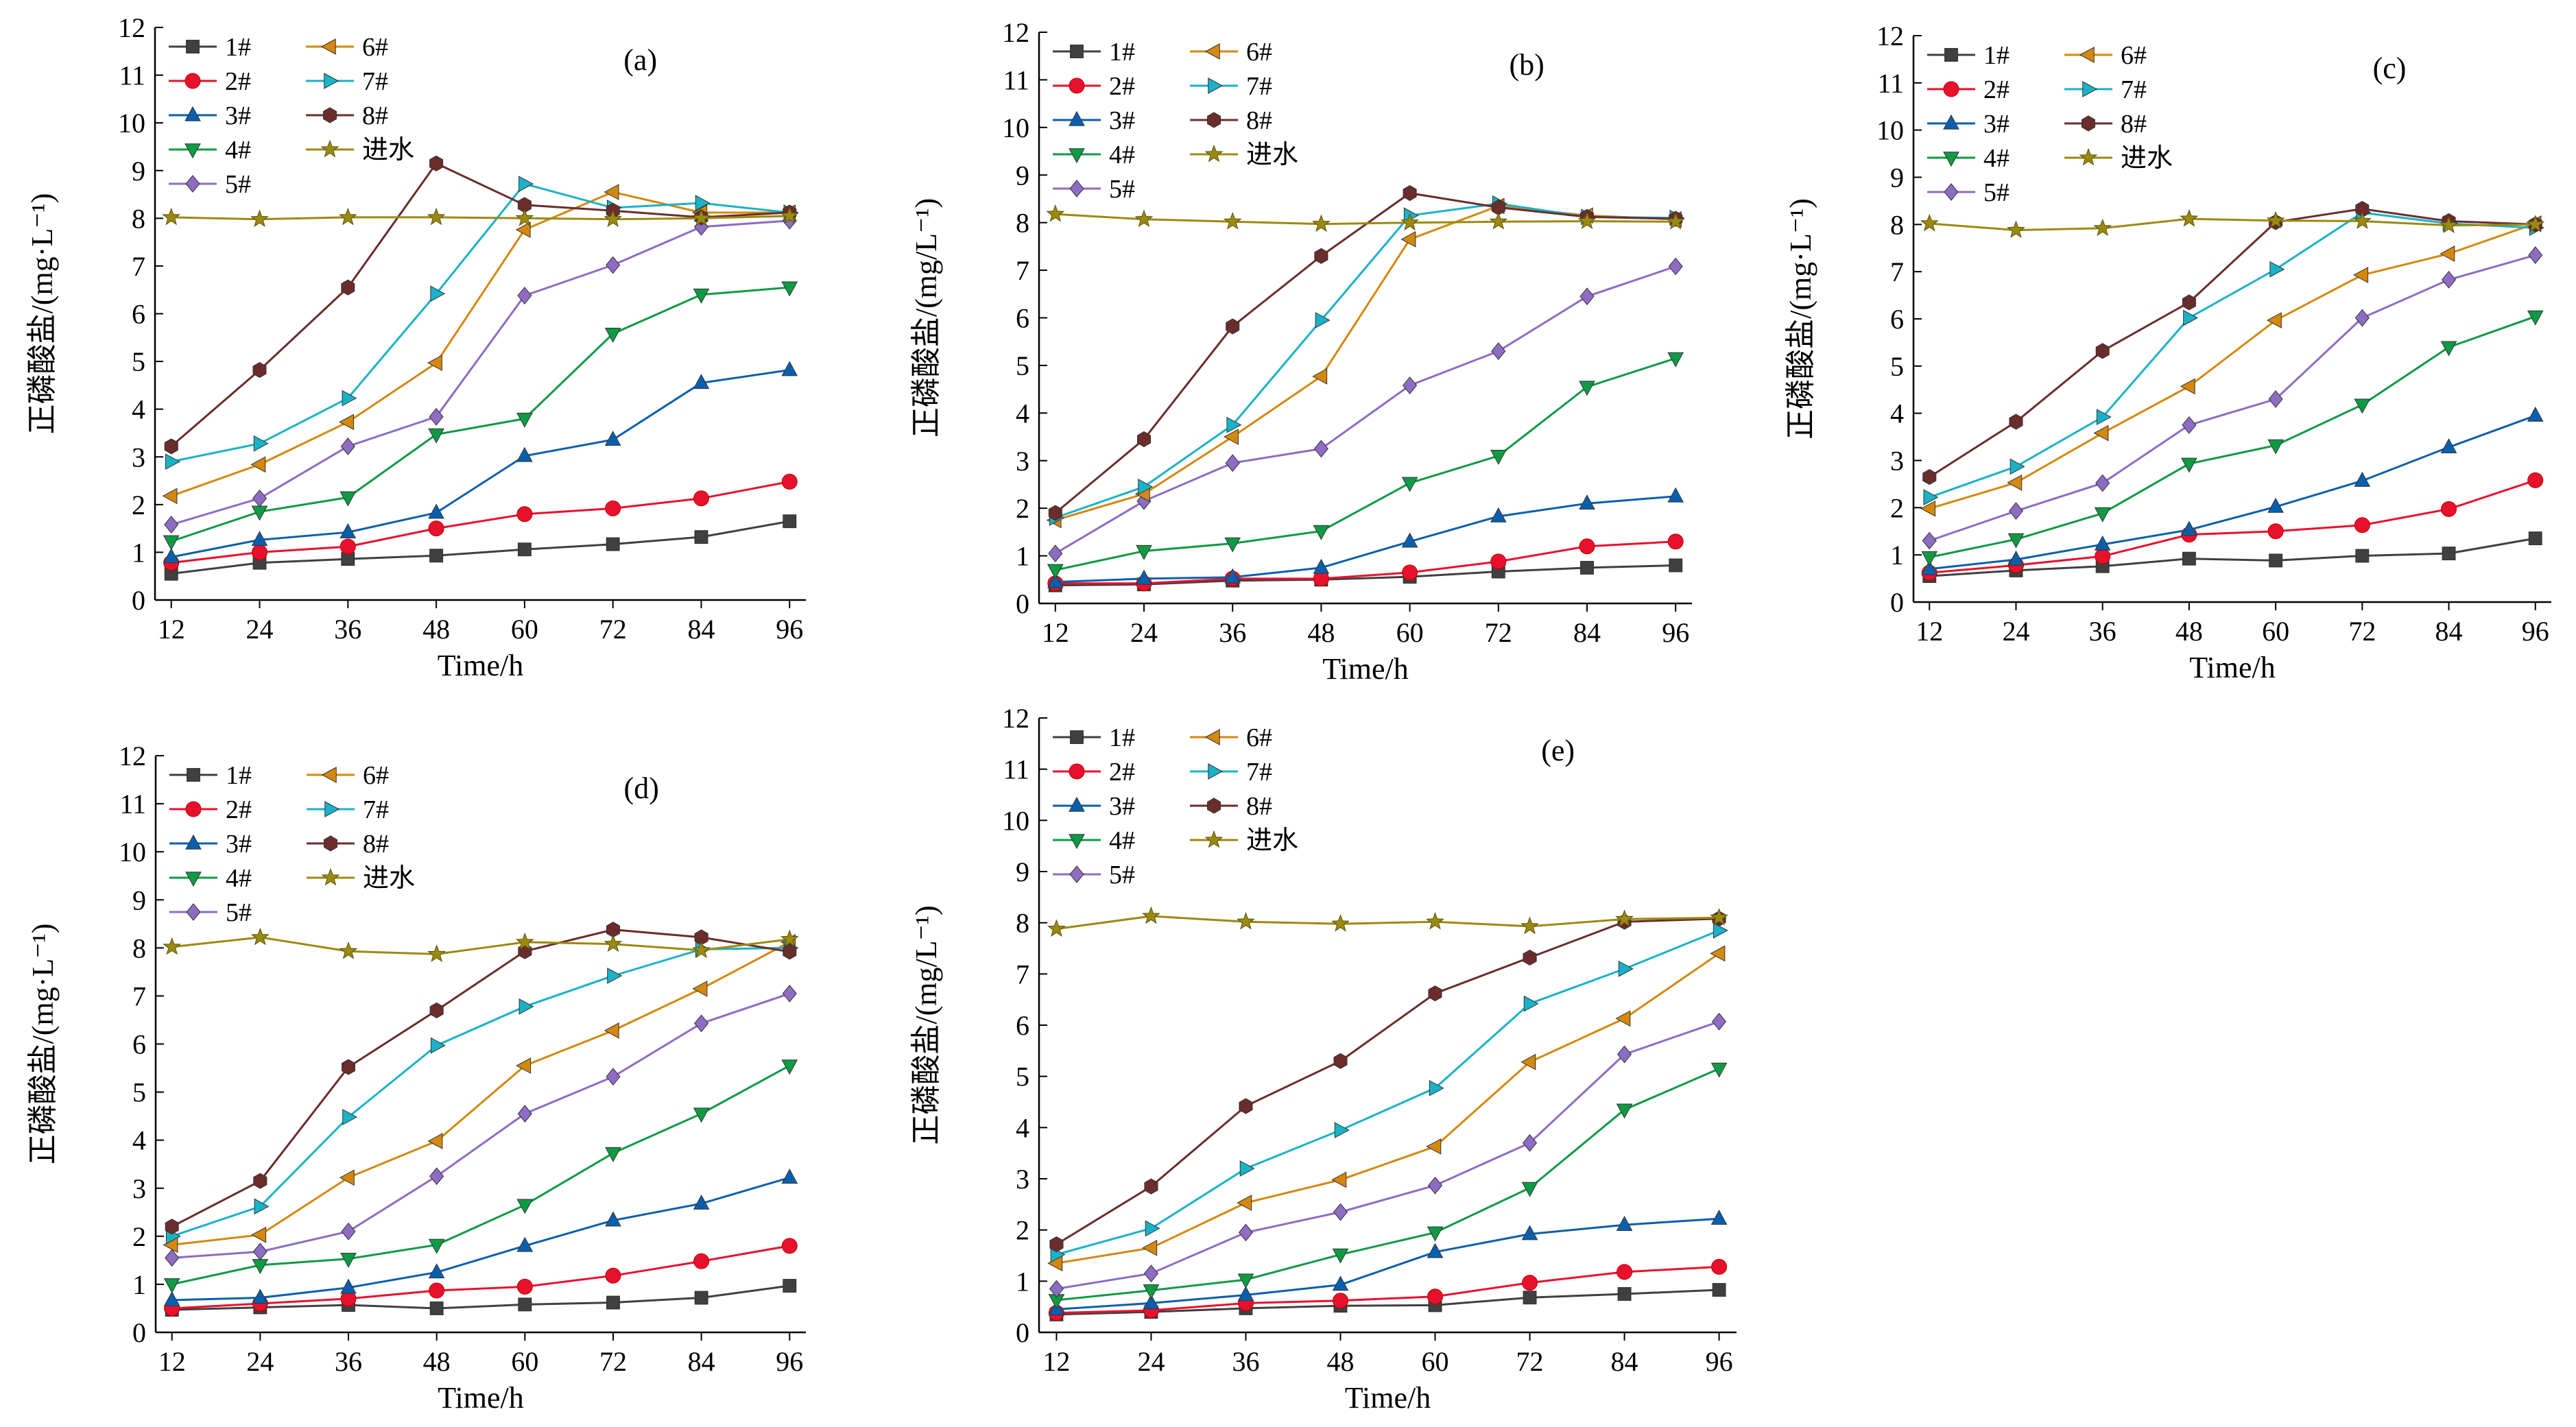 This screenshot has width=2576, height=1427. I want to click on y-tick-label: 11, so click(1016, 79).